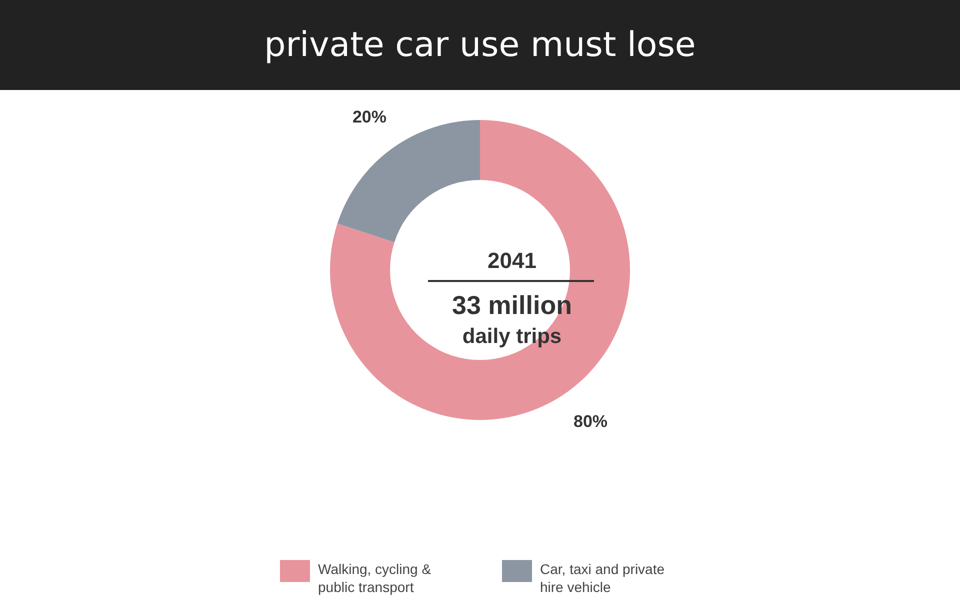  I want to click on text: 2041, so click(512, 260).